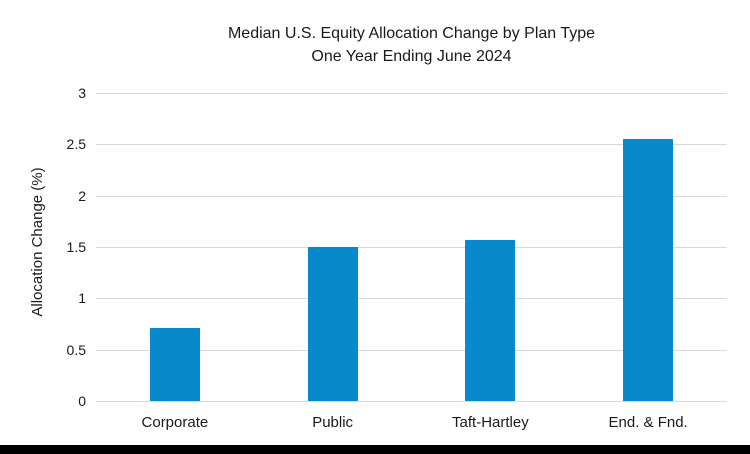 The image size is (750, 454). I want to click on bar-end-fnd, so click(648, 270).